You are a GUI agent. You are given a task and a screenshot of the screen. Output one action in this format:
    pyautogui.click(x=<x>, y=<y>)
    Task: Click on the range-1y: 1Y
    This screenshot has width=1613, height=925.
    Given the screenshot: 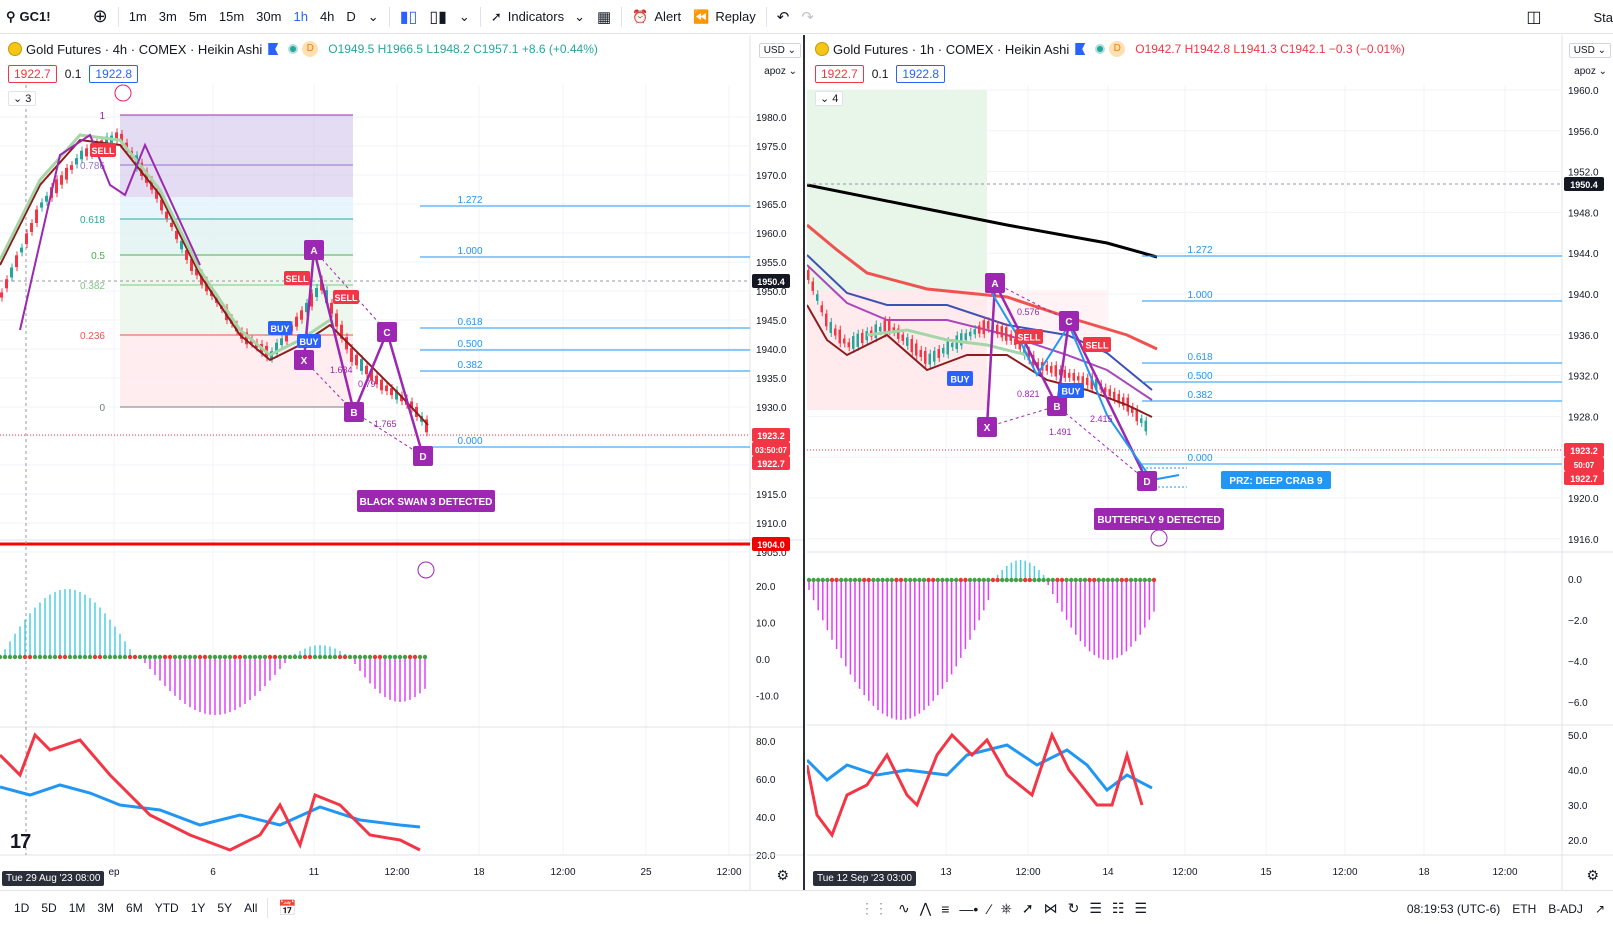 What is the action you would take?
    pyautogui.click(x=198, y=908)
    